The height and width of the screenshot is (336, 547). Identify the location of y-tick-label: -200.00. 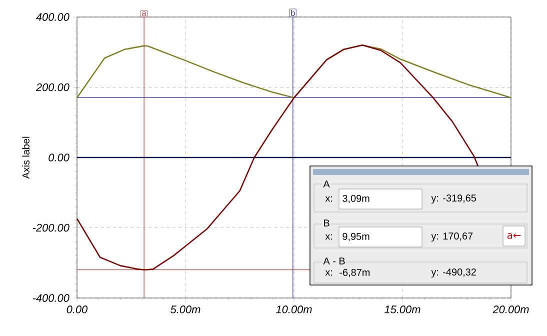
(51, 228).